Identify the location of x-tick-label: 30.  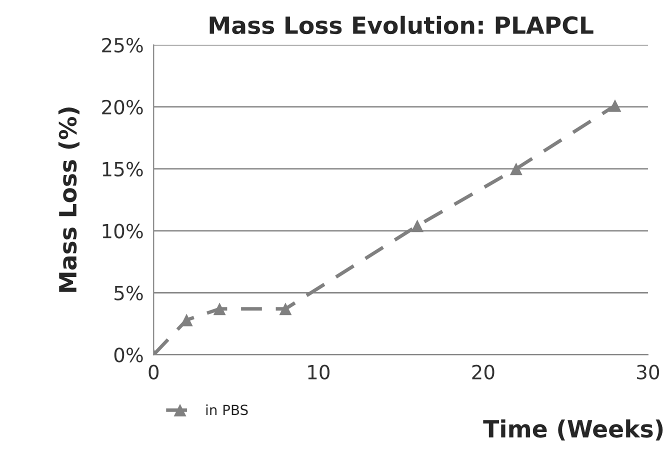
(648, 372).